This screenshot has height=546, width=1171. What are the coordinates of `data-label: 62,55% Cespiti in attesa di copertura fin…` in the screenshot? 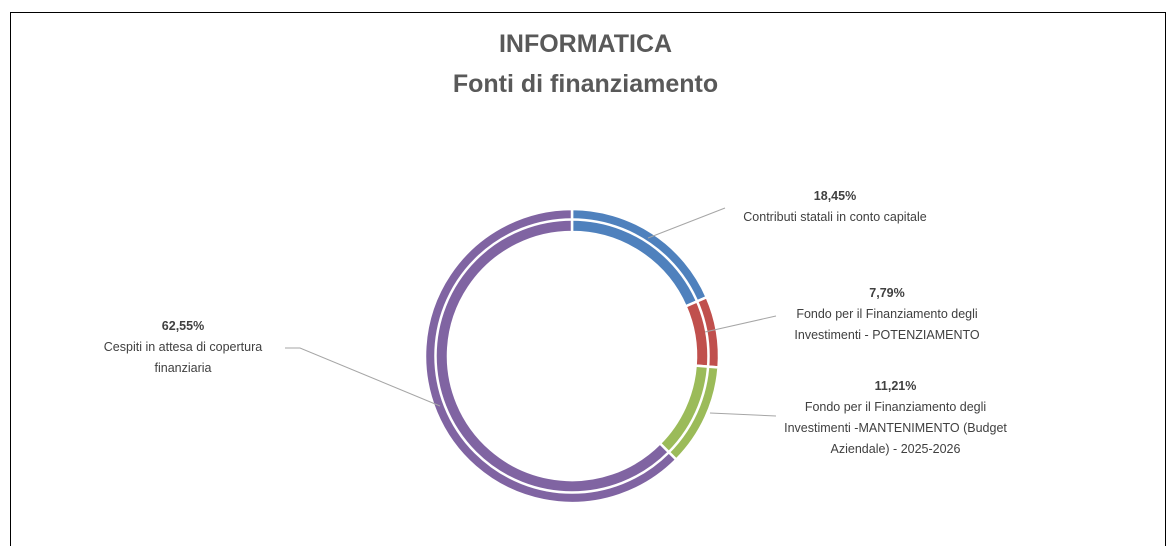 It's located at (183, 347).